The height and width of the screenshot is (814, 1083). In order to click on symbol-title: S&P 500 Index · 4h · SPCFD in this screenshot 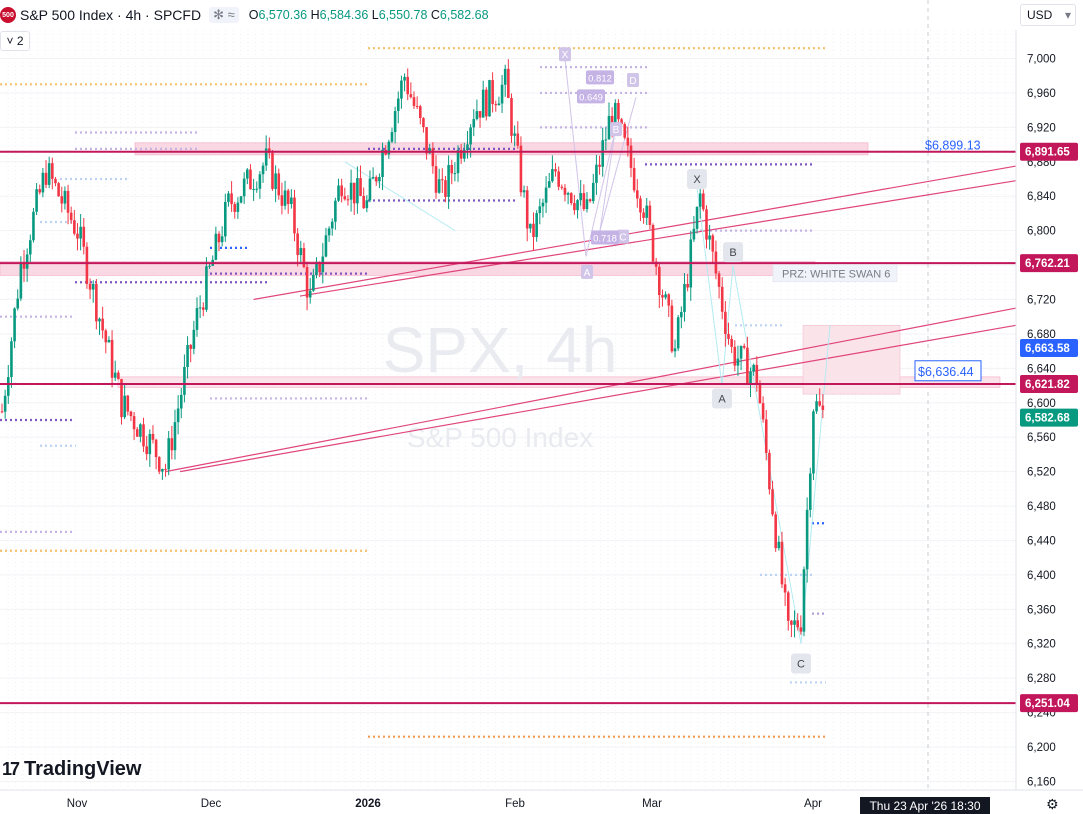, I will do `click(111, 15)`.